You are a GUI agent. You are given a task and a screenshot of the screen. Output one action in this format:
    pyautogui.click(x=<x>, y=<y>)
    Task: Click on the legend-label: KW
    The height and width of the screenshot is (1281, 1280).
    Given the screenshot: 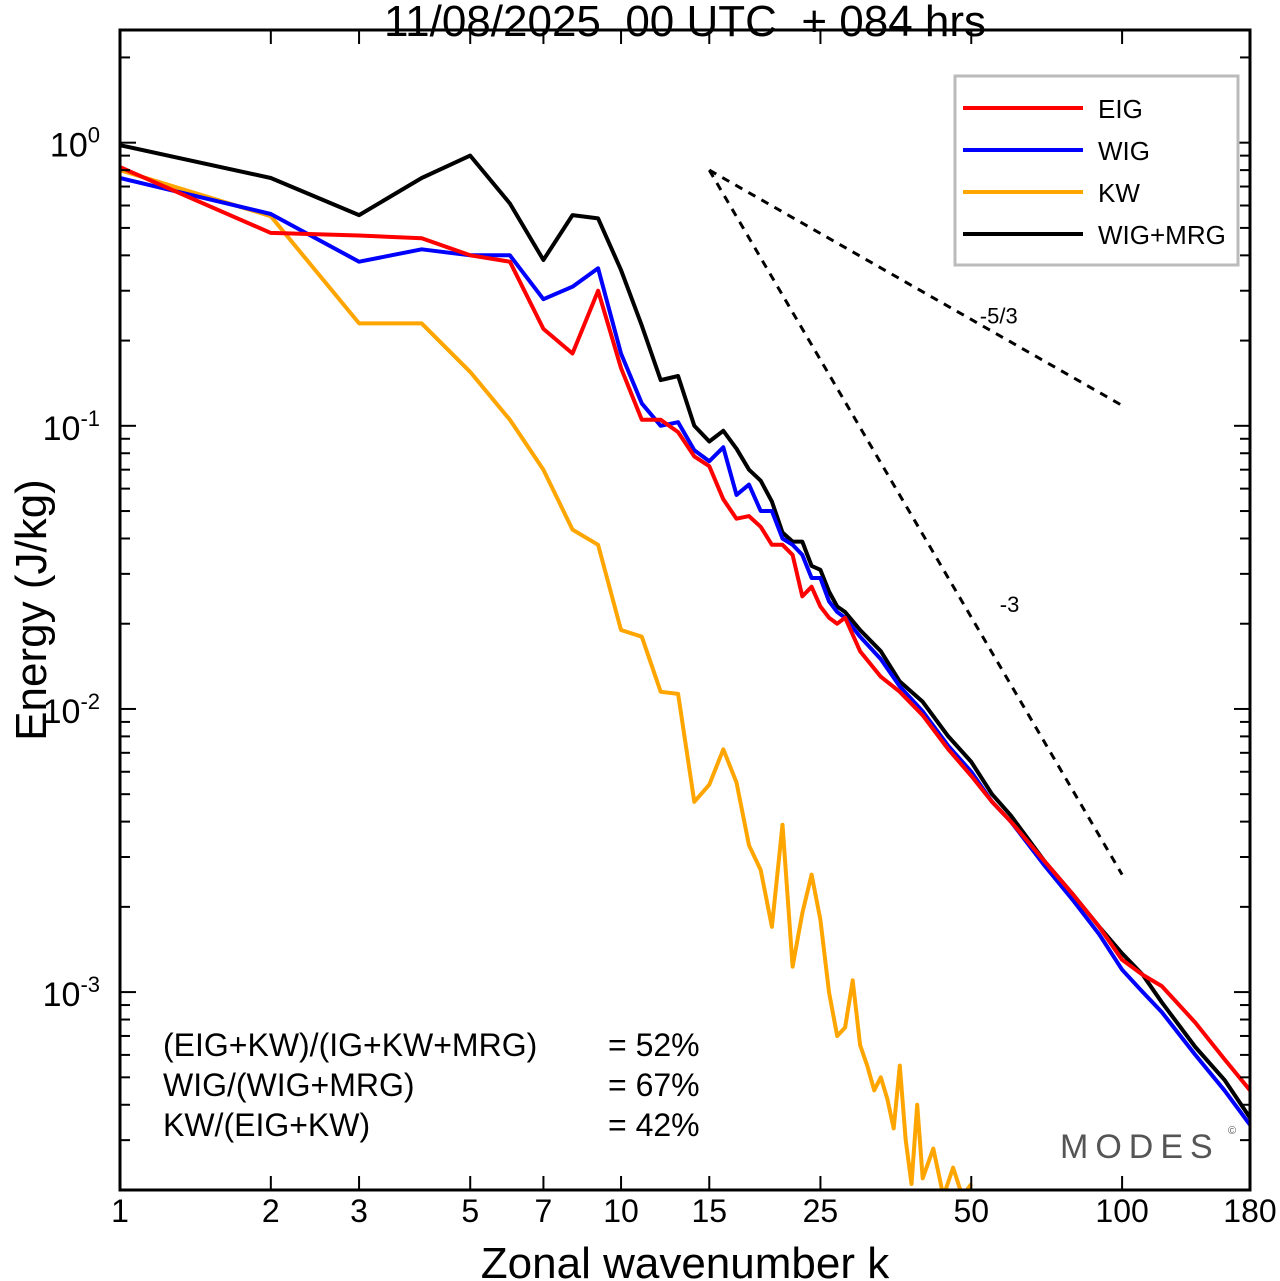 What is the action you would take?
    pyautogui.click(x=1119, y=193)
    